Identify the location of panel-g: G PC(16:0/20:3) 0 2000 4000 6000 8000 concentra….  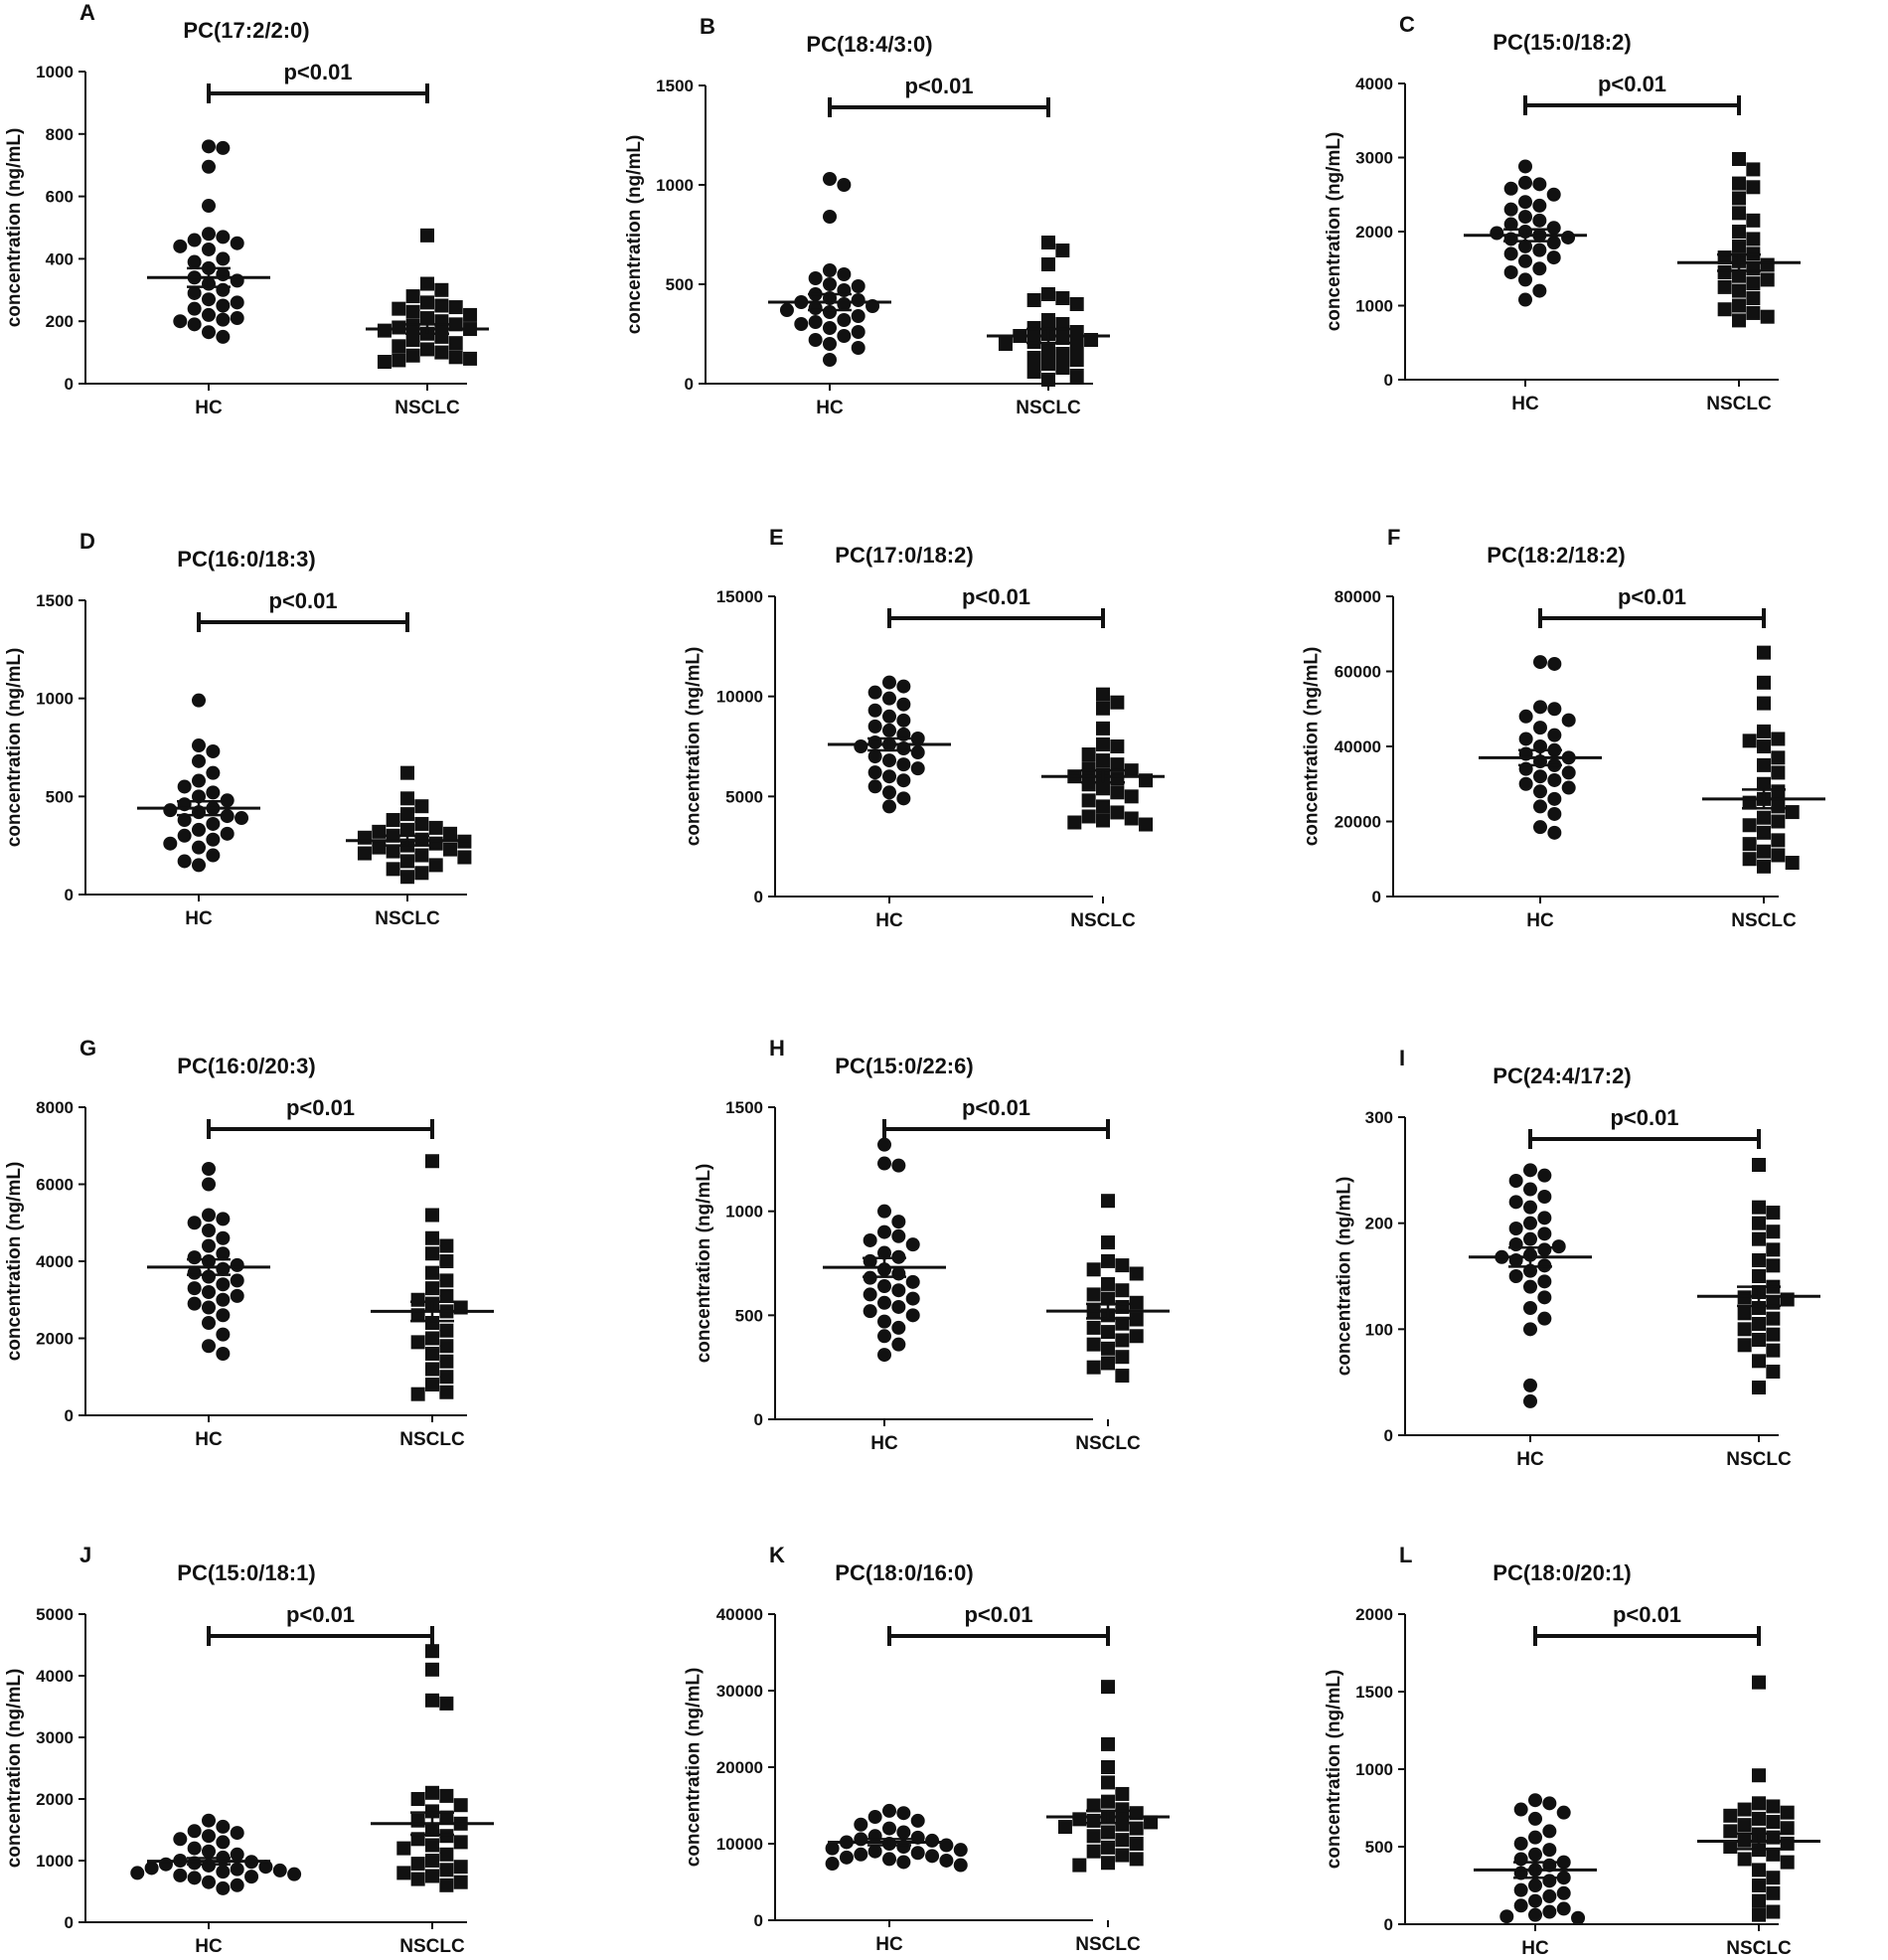
(249, 1243).